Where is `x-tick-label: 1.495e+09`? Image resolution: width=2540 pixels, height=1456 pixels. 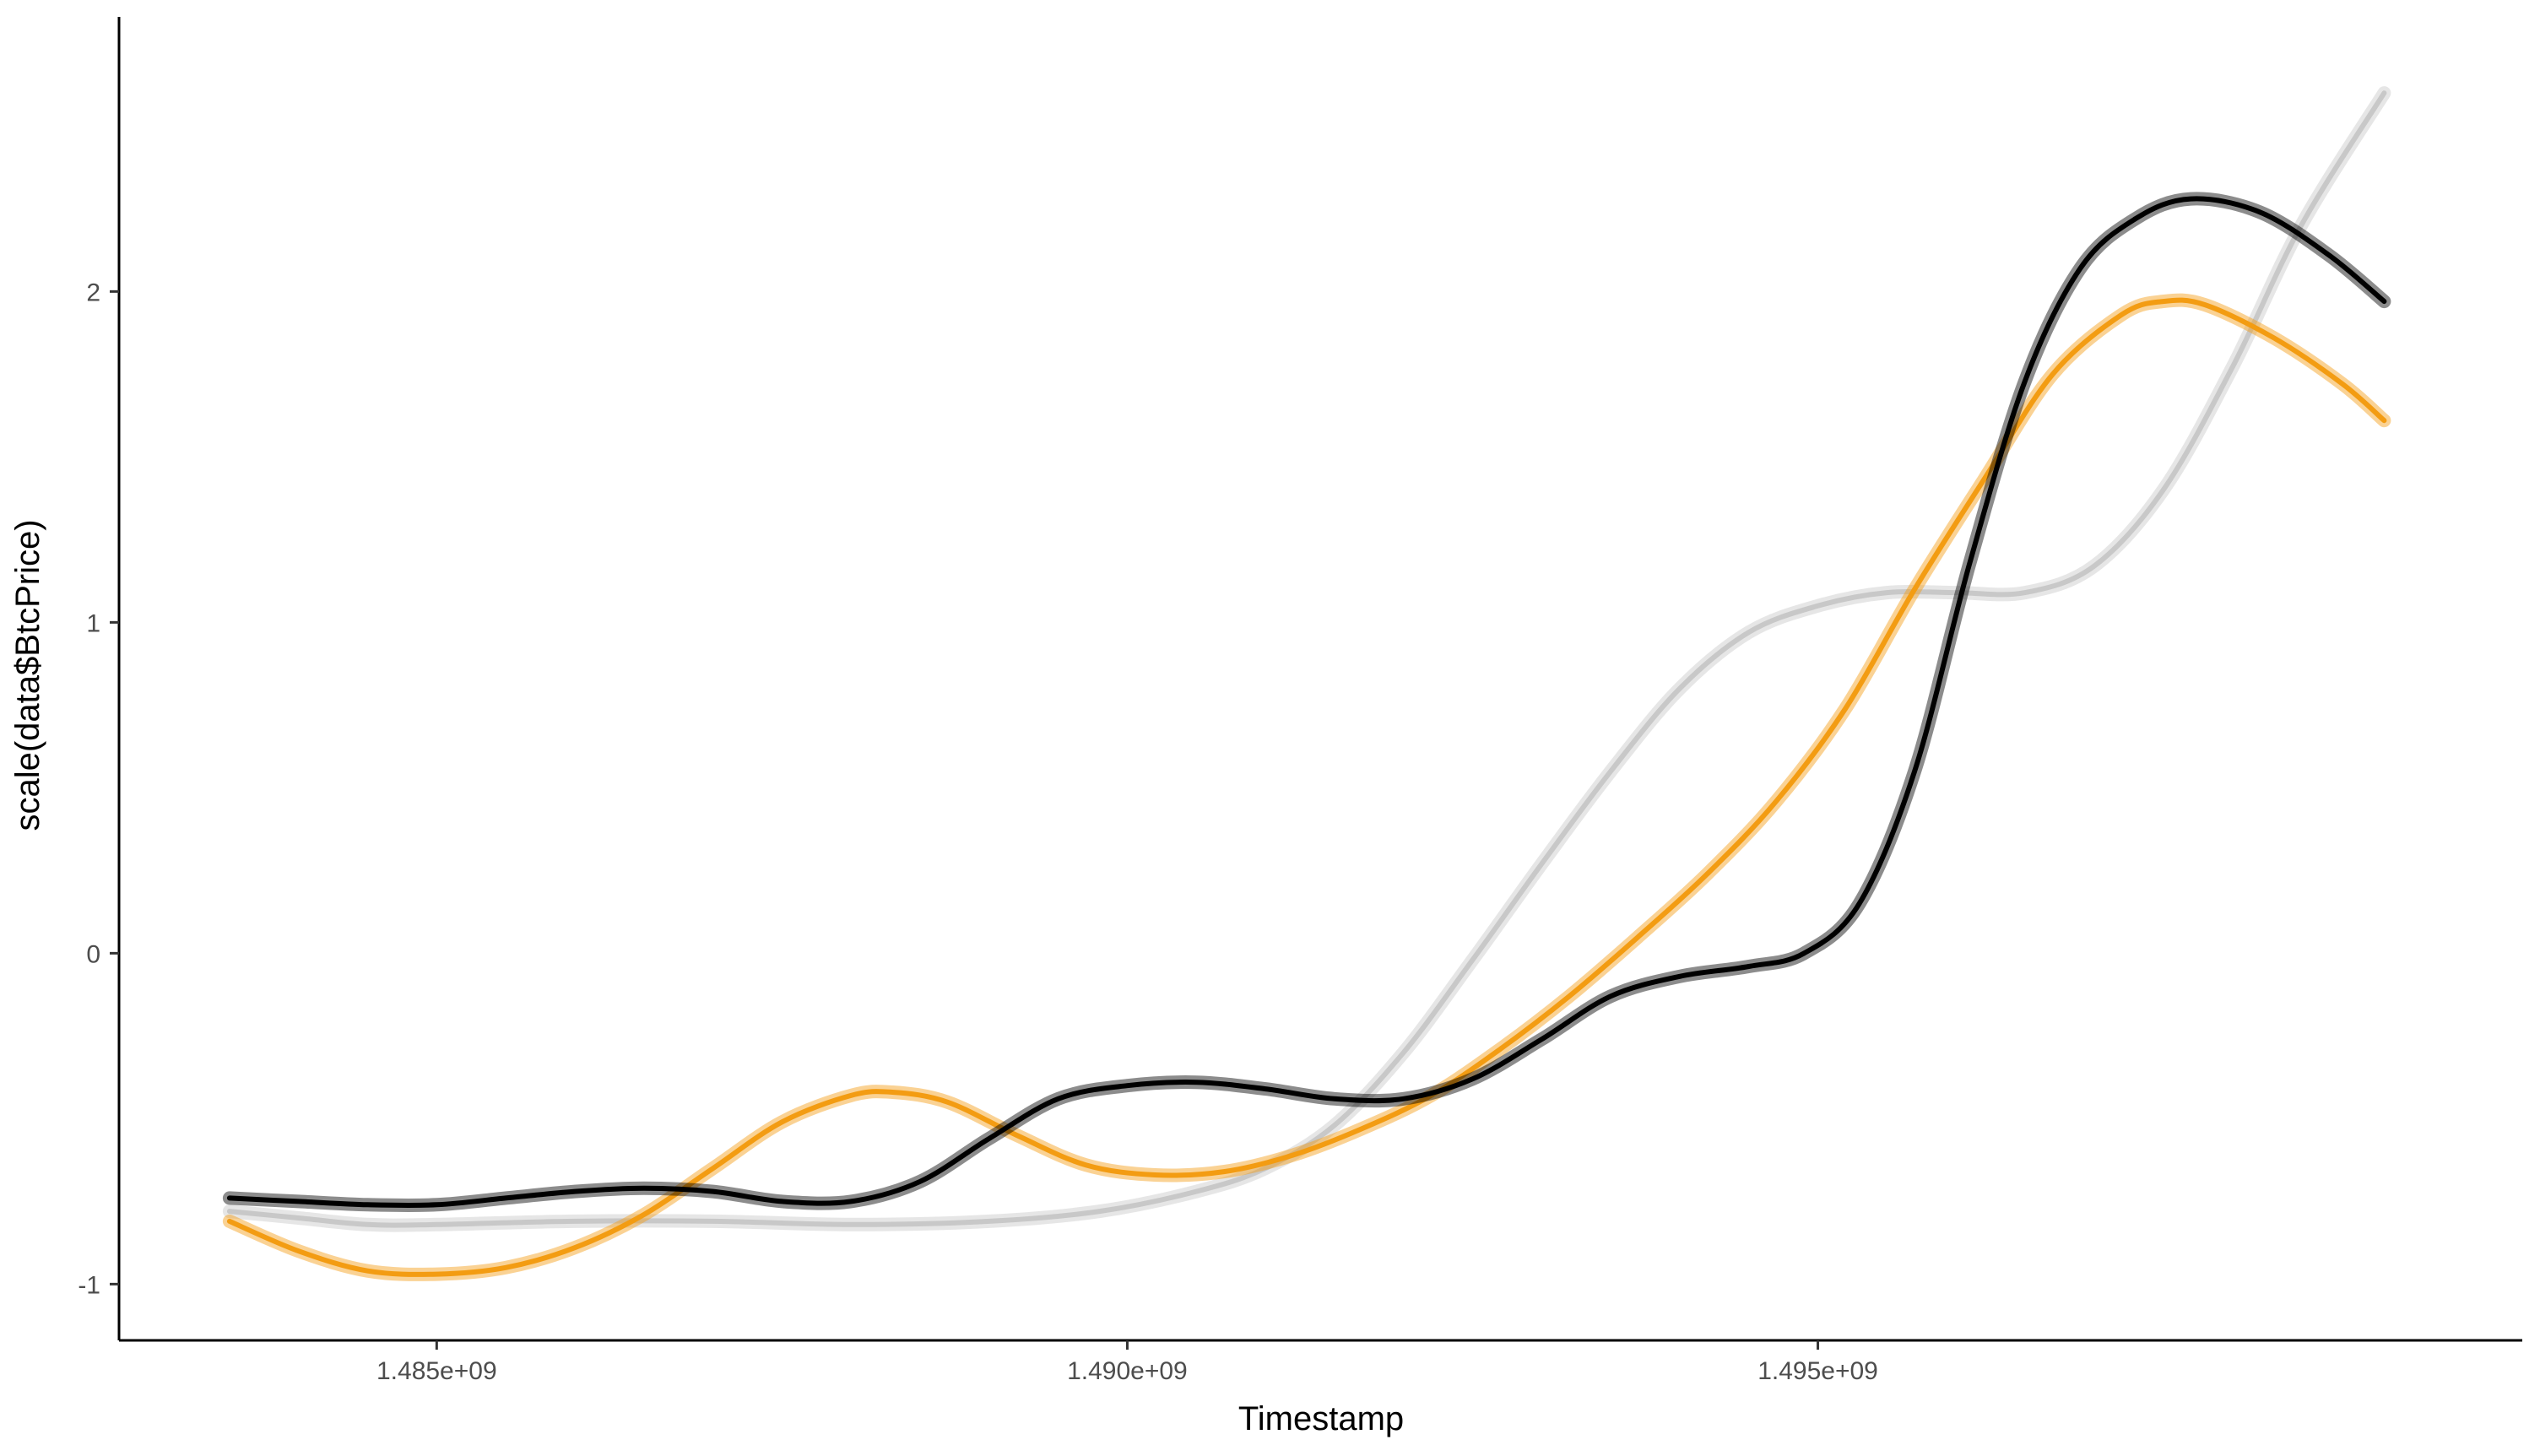 x-tick-label: 1.495e+09 is located at coordinates (1817, 1371).